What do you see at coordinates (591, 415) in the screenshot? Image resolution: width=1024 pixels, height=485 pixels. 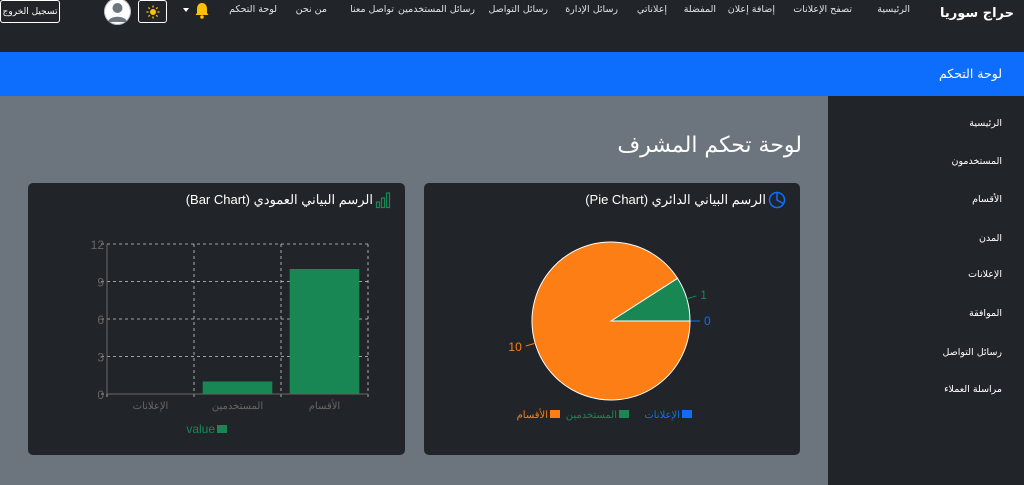 I see `pie-legend-label: المستخدمين` at bounding box center [591, 415].